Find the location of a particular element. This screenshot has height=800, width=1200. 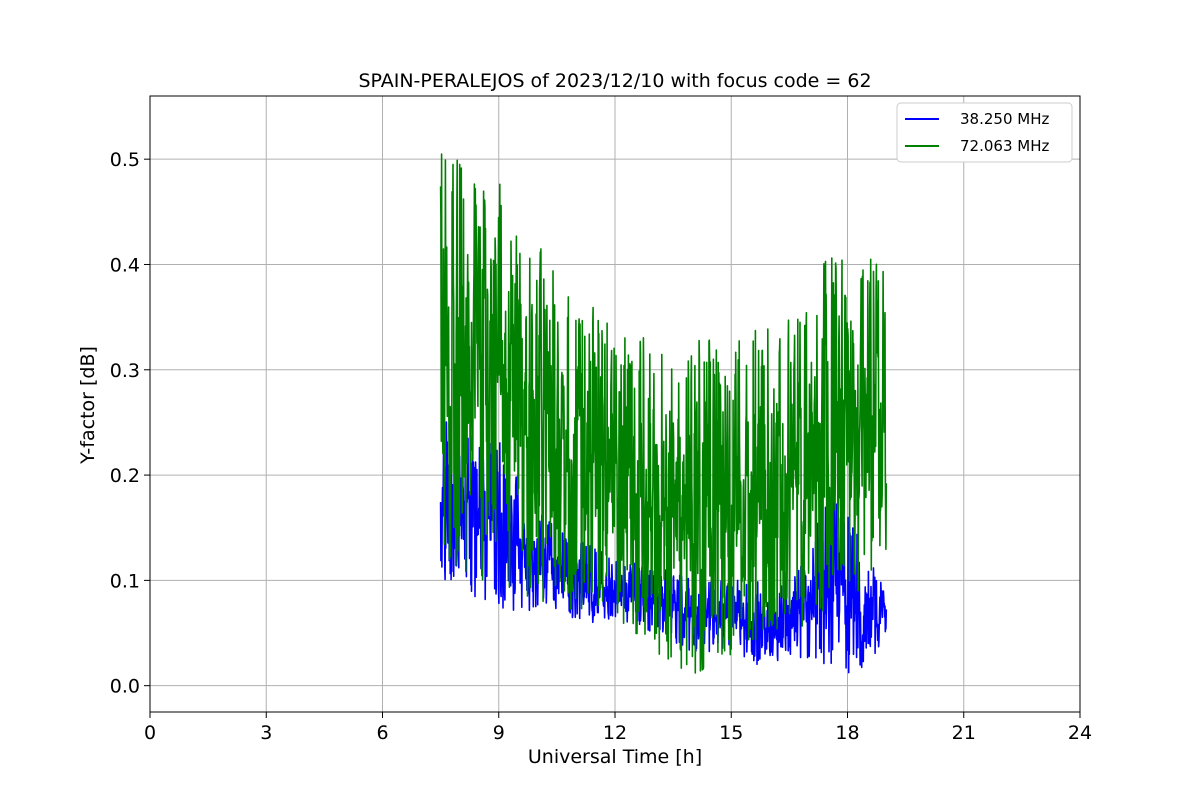

x-tick-label: 9 is located at coordinates (499, 733).